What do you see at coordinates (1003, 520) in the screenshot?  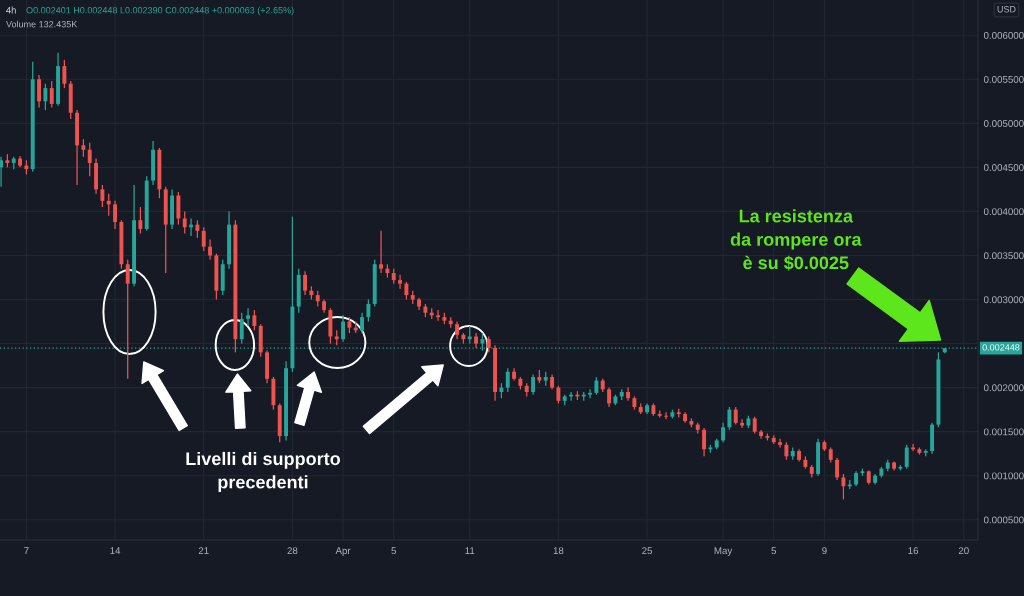 I see `y-tick-label: 0.000500` at bounding box center [1003, 520].